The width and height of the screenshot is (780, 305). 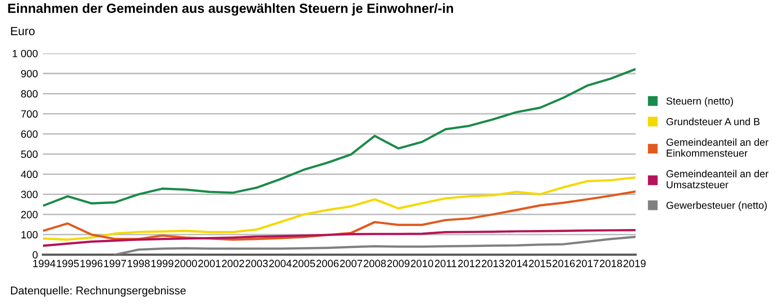 What do you see at coordinates (44, 264) in the screenshot?
I see `x-tick-label: 1994` at bounding box center [44, 264].